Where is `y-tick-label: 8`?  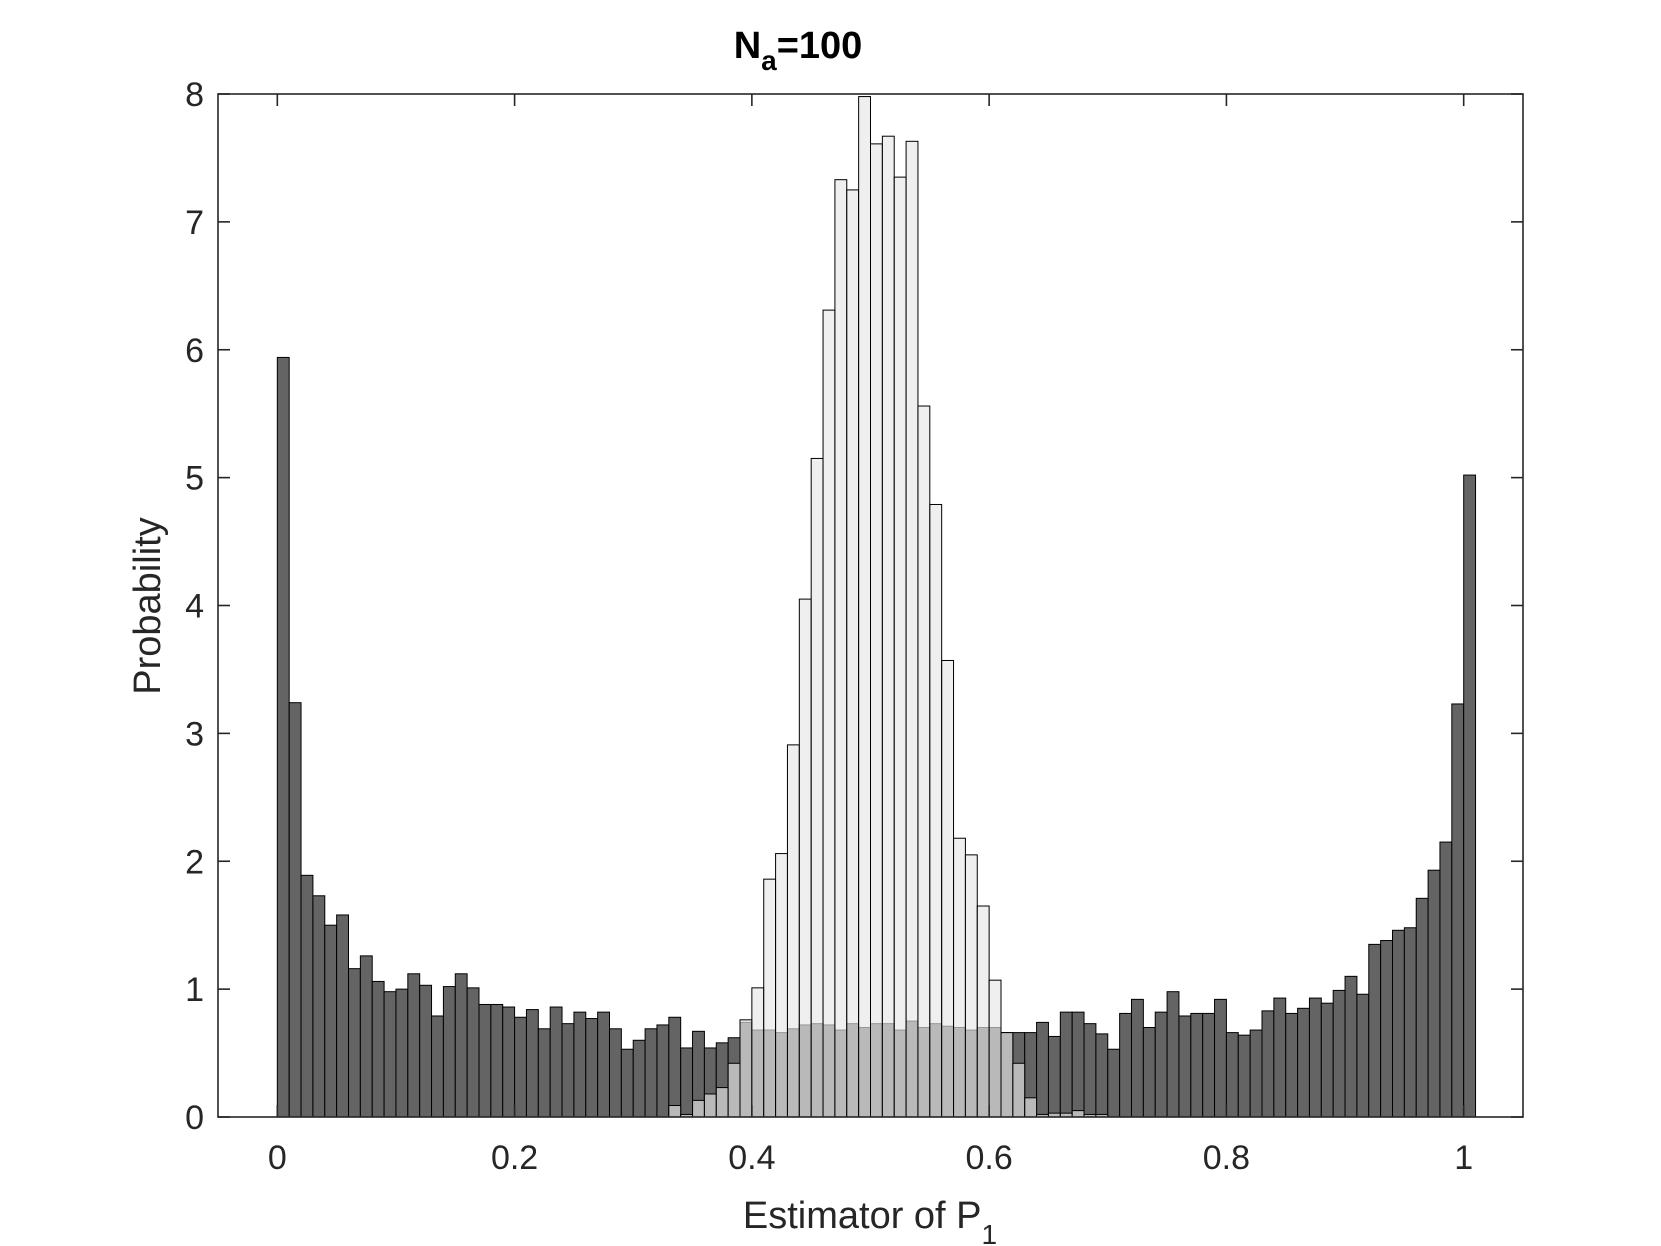
y-tick-label: 8 is located at coordinates (194, 95).